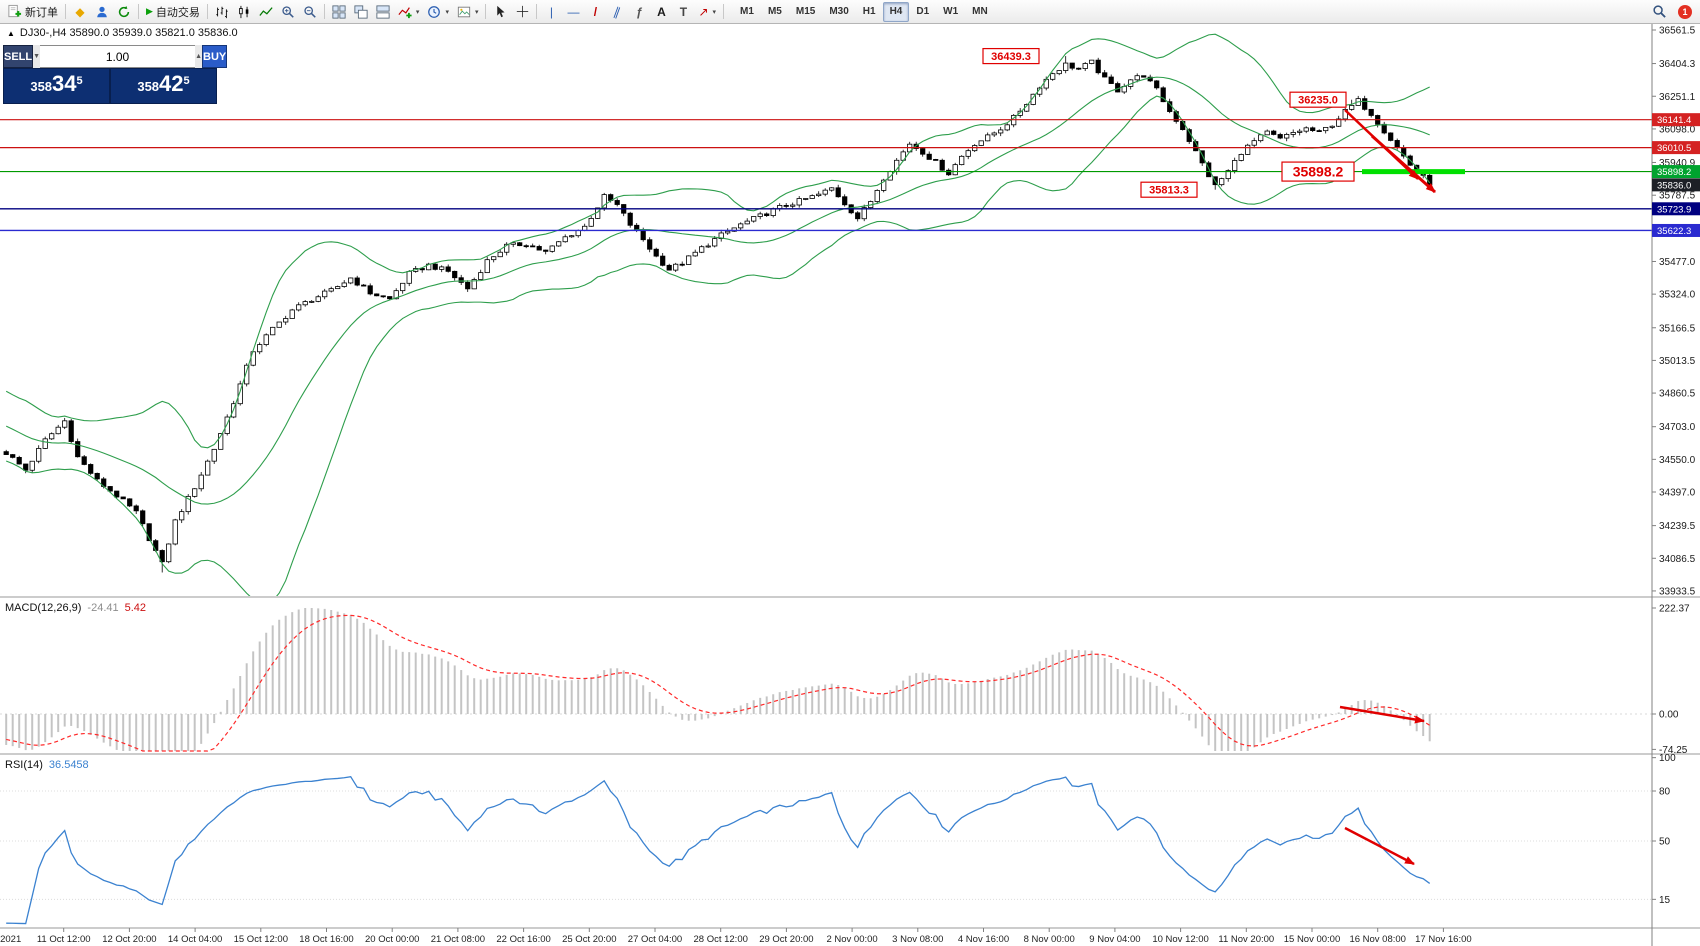  What do you see at coordinates (383, 12) in the screenshot?
I see `tile-horizontal-button` at bounding box center [383, 12].